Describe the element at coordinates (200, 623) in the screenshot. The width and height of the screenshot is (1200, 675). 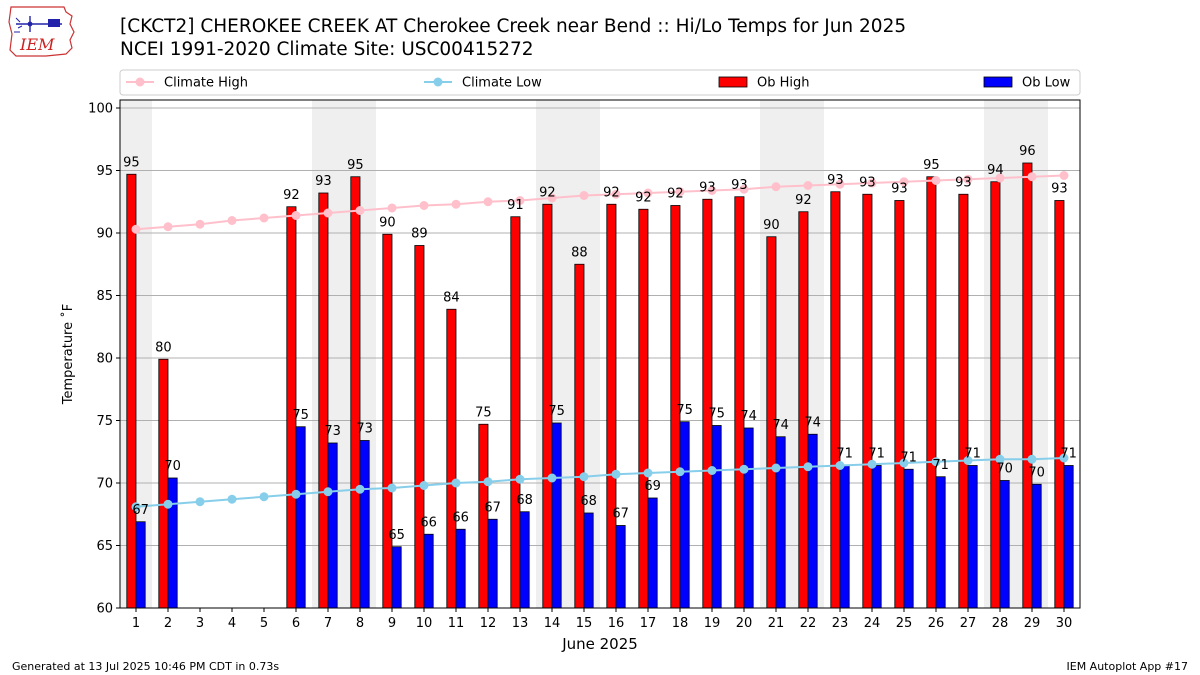
I see `x-tick-label-3: 3` at that location.